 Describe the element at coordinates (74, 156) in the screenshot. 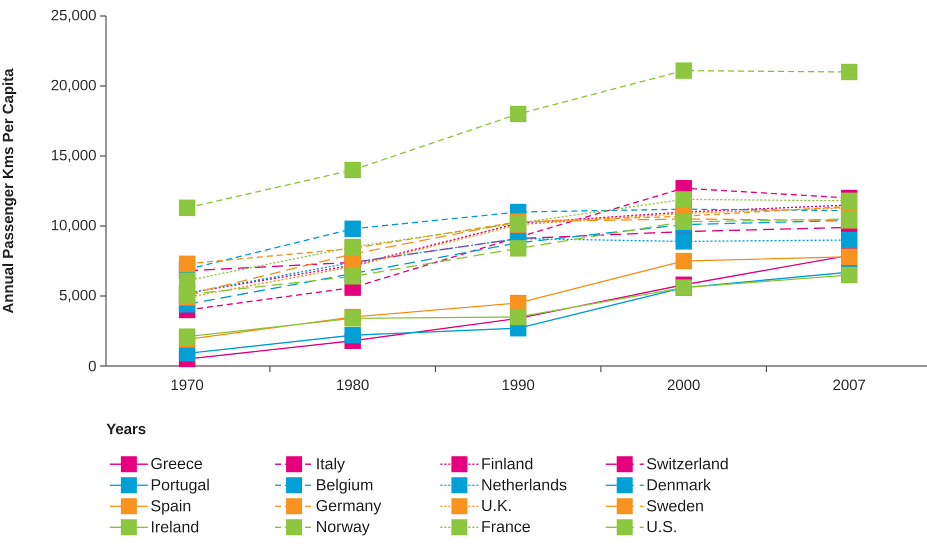

I see `y-tick-label: 15,000` at that location.